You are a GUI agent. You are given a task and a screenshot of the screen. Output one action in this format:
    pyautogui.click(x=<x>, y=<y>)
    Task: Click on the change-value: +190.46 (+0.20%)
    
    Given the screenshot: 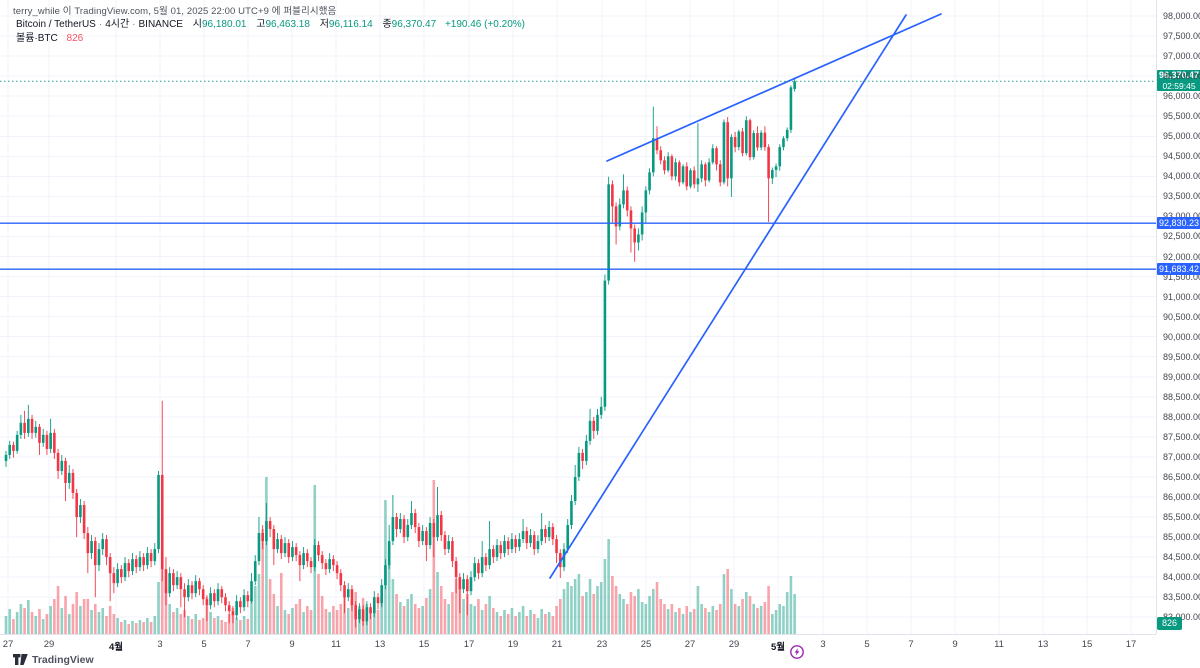 What is the action you would take?
    pyautogui.click(x=484, y=24)
    